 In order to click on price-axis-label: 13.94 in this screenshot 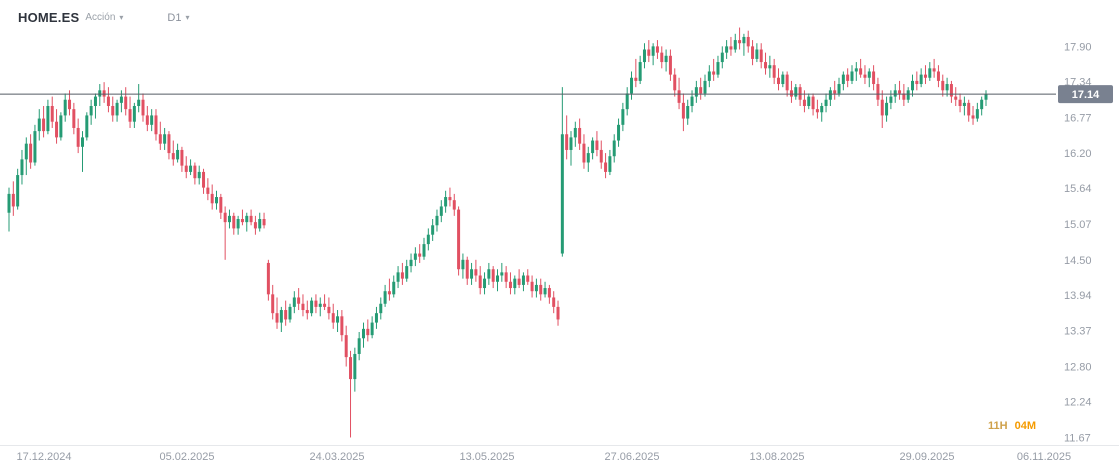, I will do `click(1078, 296)`.